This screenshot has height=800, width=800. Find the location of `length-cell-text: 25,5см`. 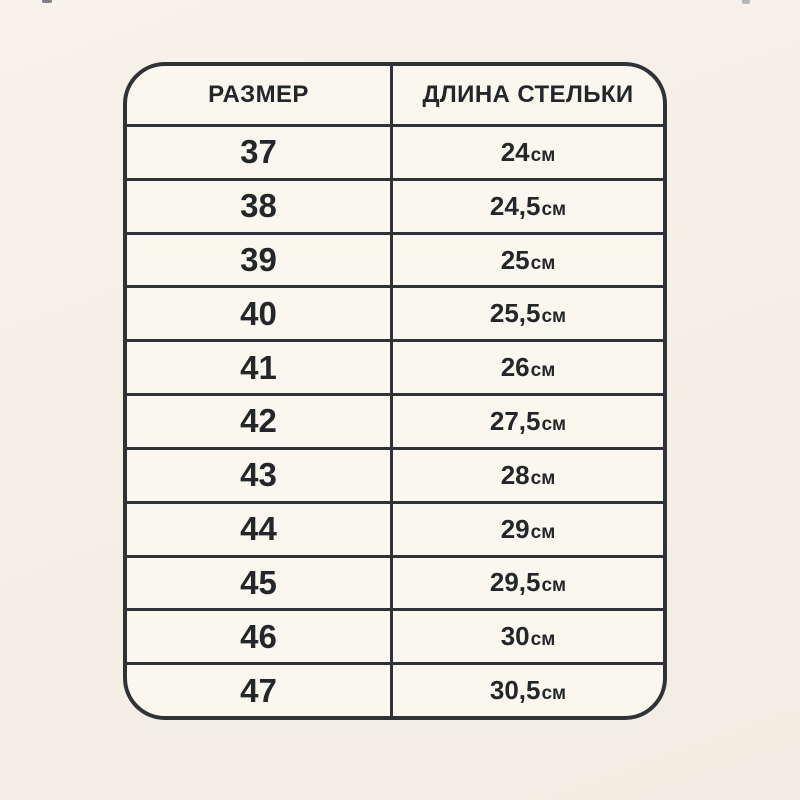

length-cell-text: 25,5см is located at coordinates (528, 313).